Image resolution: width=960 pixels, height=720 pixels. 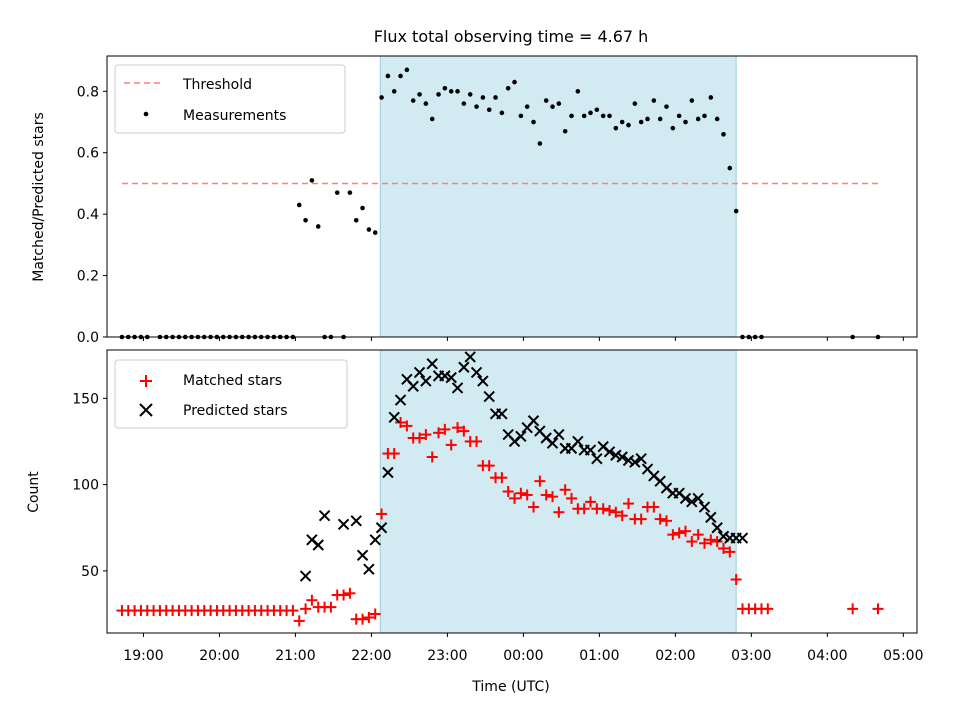 I want to click on xtick-label: 22:00, so click(x=371, y=656).